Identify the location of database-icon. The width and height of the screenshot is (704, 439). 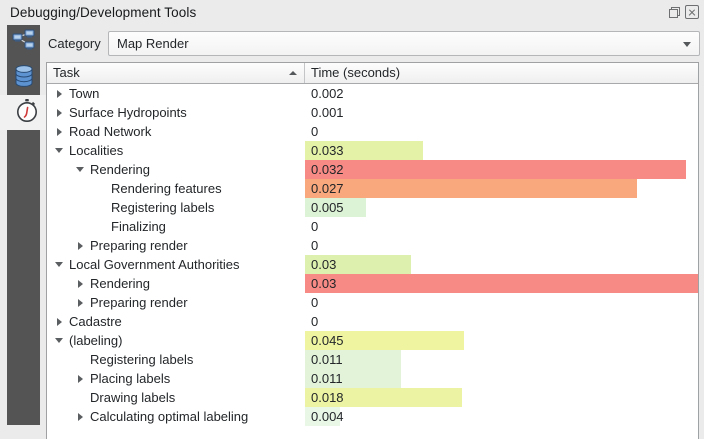
(24, 77).